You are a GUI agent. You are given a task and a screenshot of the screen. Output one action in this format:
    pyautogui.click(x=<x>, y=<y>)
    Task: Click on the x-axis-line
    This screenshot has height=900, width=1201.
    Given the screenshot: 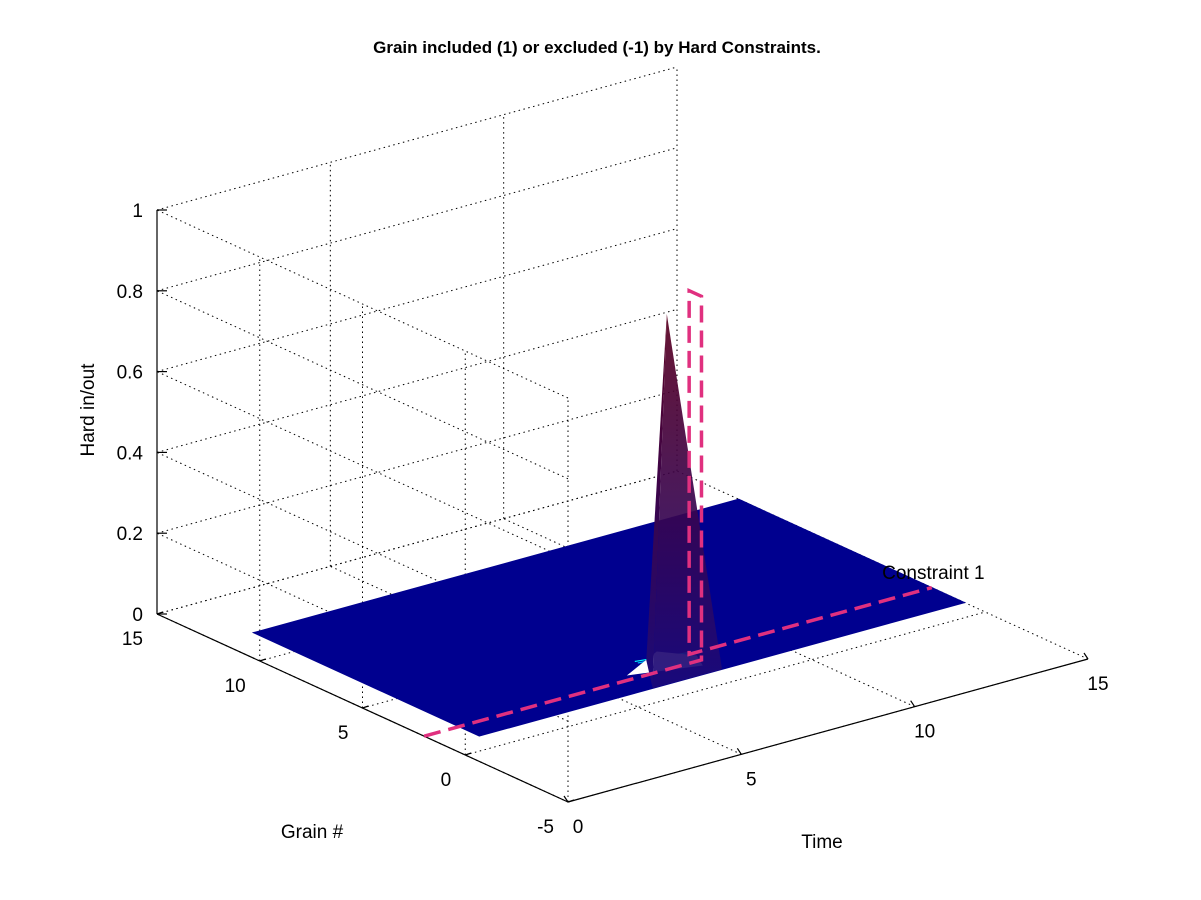 What is the action you would take?
    pyautogui.click(x=828, y=730)
    